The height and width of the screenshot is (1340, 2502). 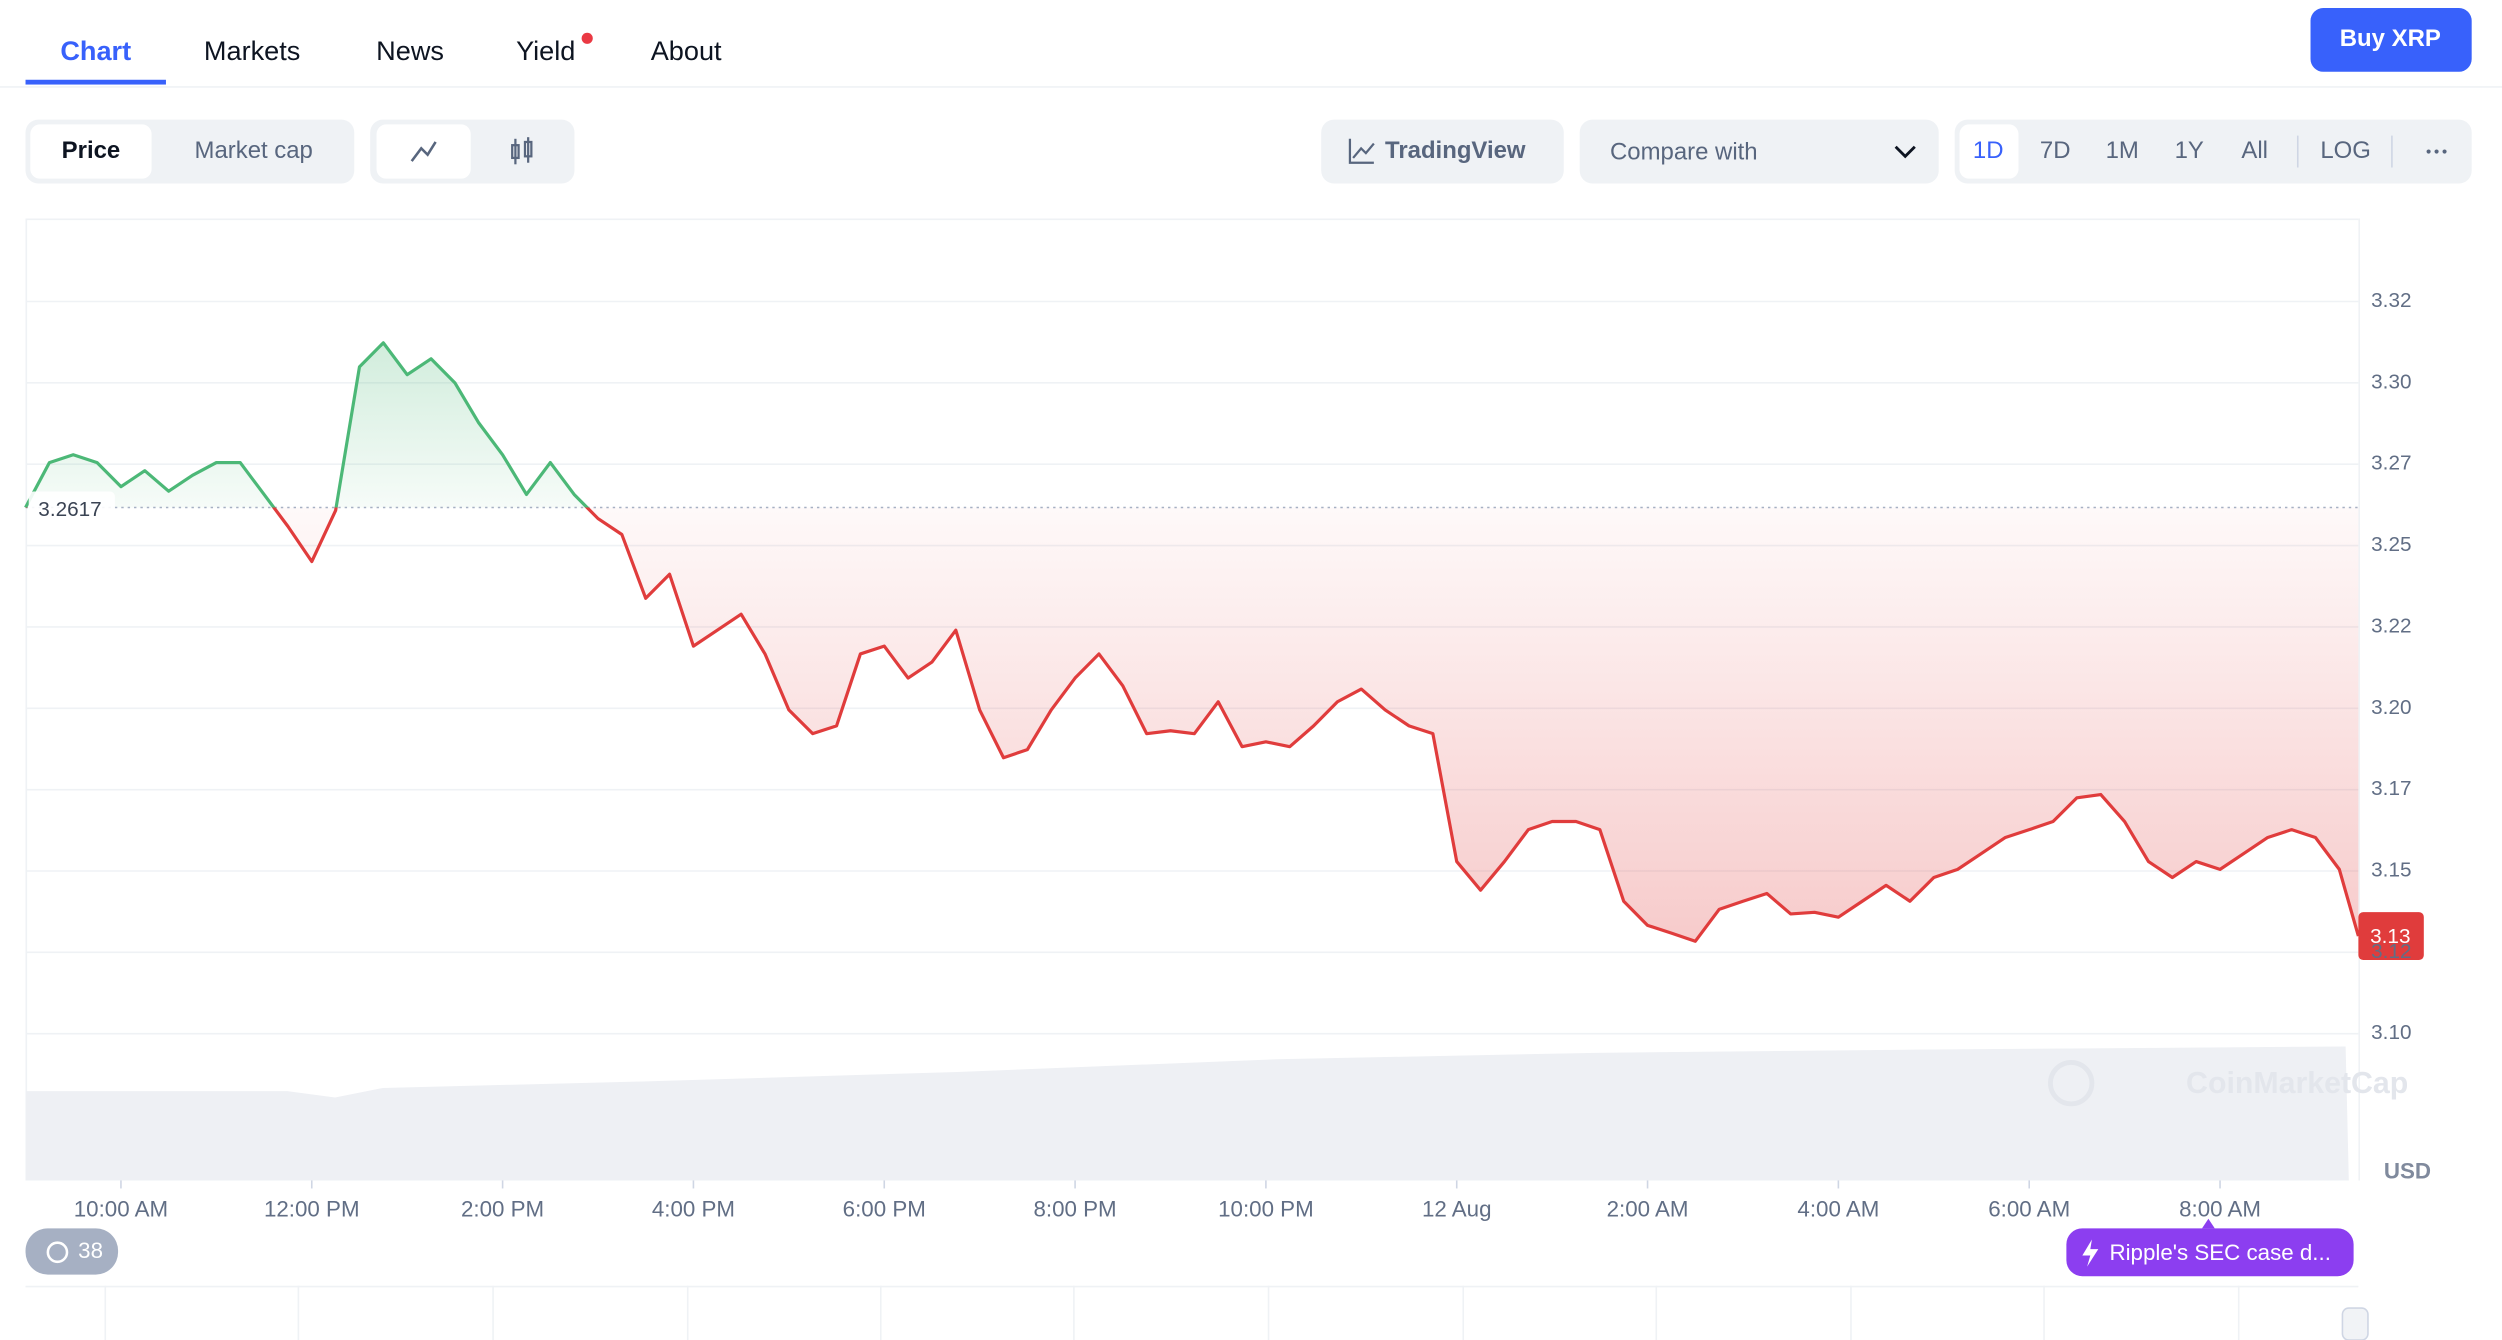 What do you see at coordinates (95, 50) in the screenshot?
I see `tab: Chart` at bounding box center [95, 50].